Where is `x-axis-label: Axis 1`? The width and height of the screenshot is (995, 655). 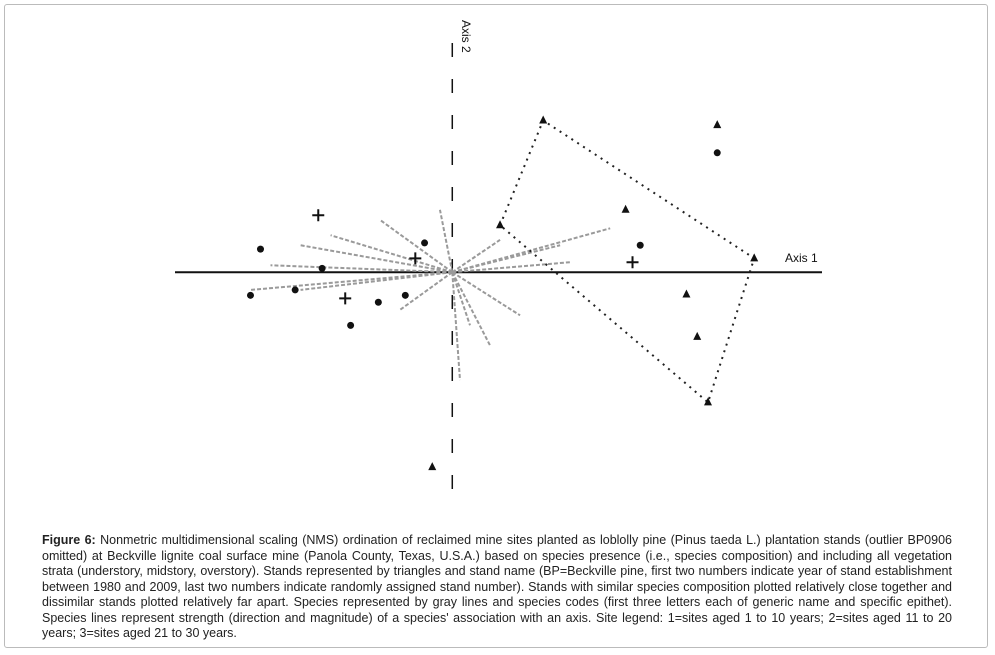 x-axis-label: Axis 1 is located at coordinates (801, 258).